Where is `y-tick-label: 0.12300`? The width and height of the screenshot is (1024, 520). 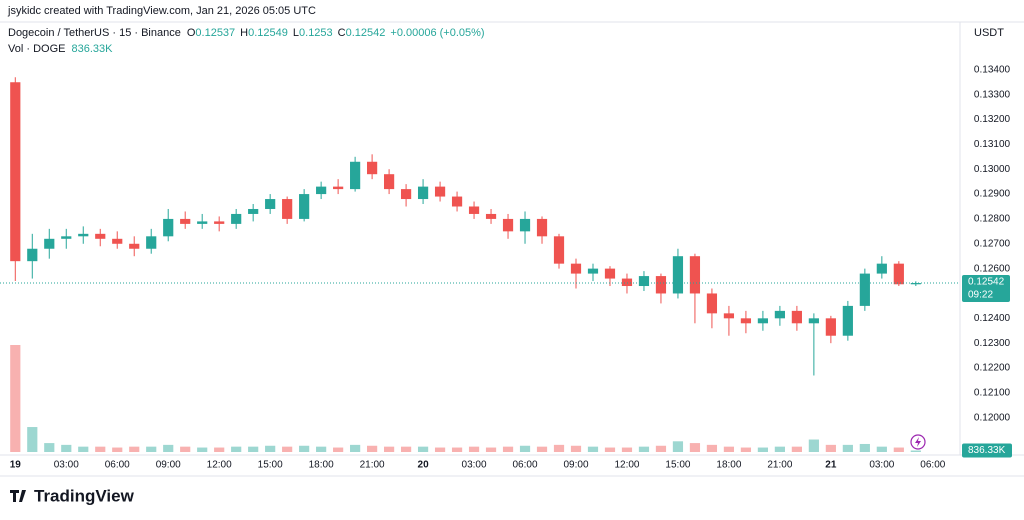
y-tick-label: 0.12300 is located at coordinates (992, 343).